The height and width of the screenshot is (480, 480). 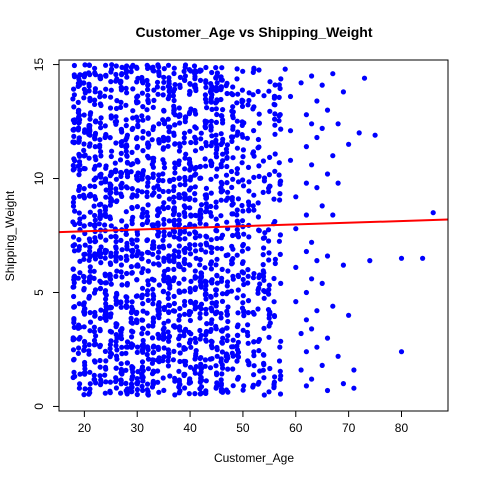 I want to click on trend-line, so click(x=253, y=226).